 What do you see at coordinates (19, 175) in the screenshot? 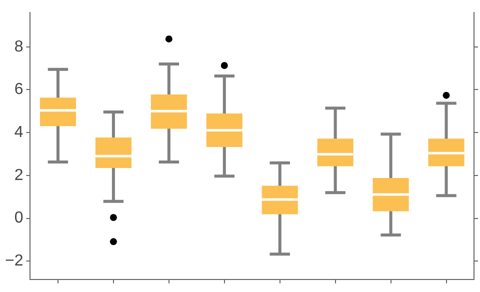
I see `y-tick-label: 2` at bounding box center [19, 175].